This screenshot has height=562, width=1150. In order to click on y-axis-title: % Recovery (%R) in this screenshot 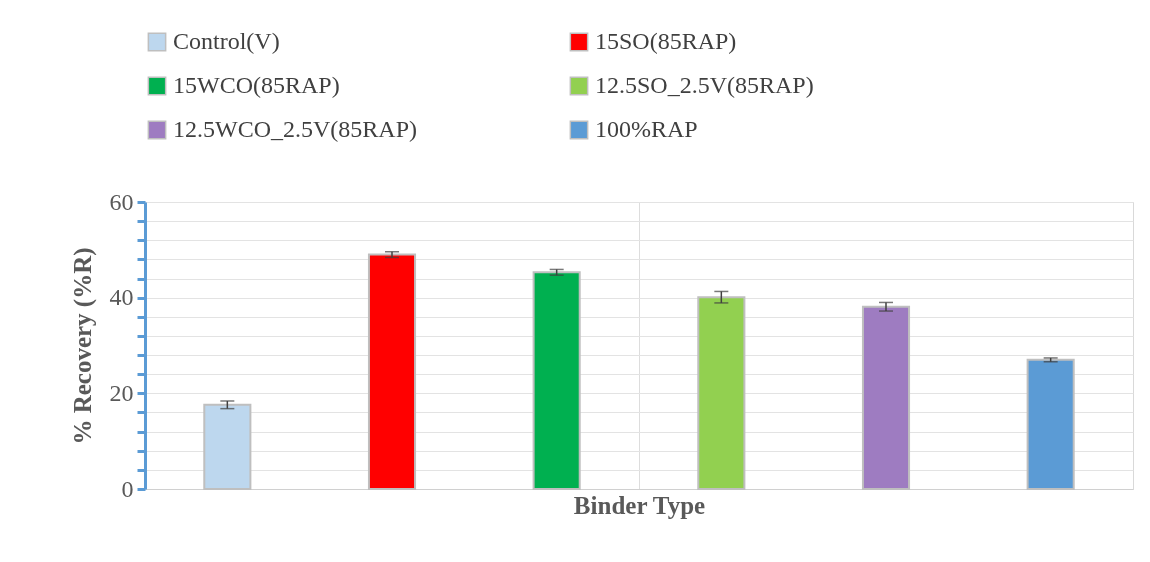, I will do `click(82, 346)`.